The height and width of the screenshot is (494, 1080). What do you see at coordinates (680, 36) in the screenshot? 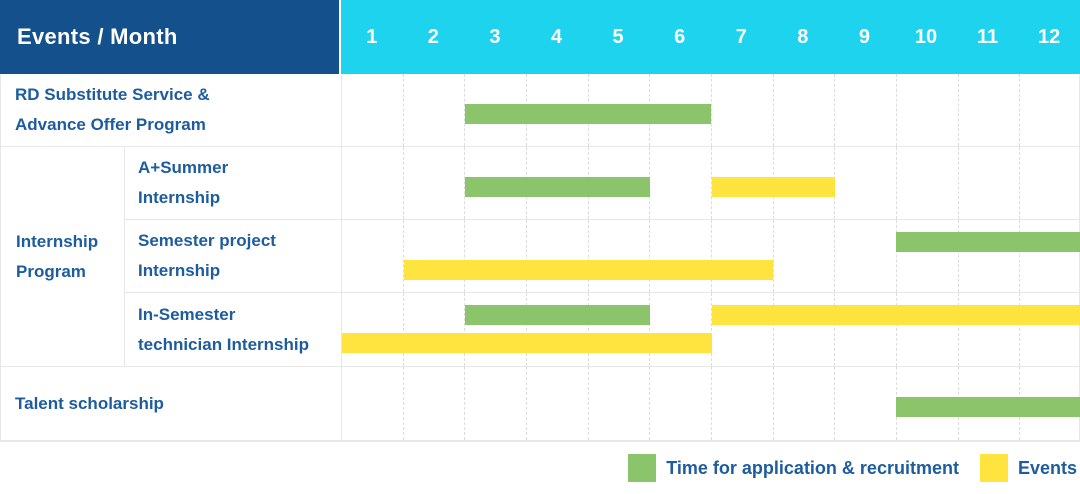
I see `month-header-cell: 6` at bounding box center [680, 36].